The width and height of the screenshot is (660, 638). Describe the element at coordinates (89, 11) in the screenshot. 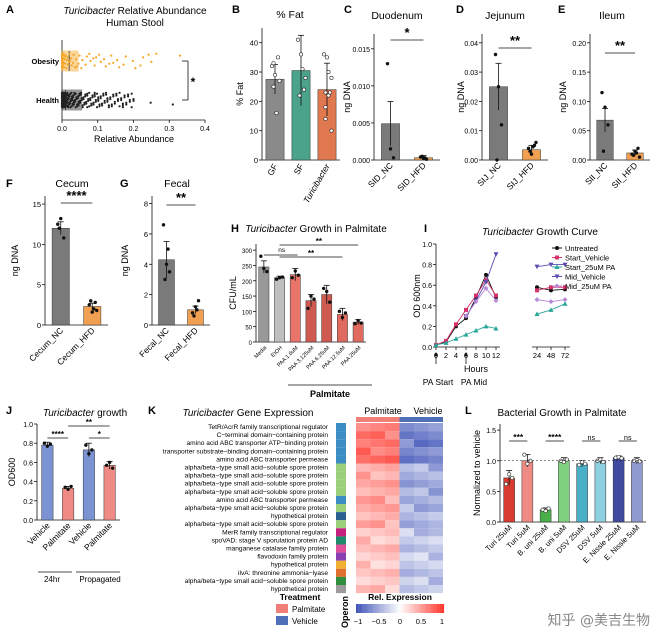

I see `panel-title-A-italic: Turicibacter` at that location.